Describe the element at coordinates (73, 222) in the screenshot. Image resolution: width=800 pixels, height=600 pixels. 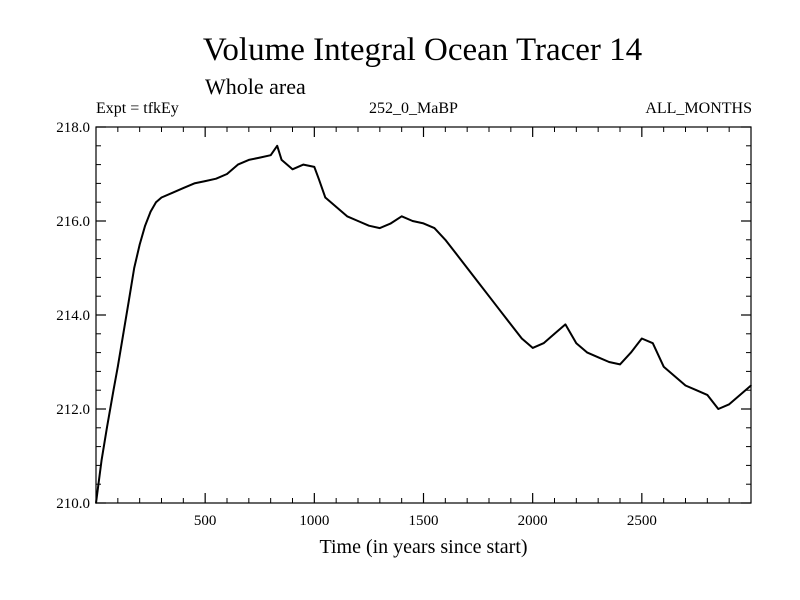
I see `y-tick-label: 216.0` at that location.